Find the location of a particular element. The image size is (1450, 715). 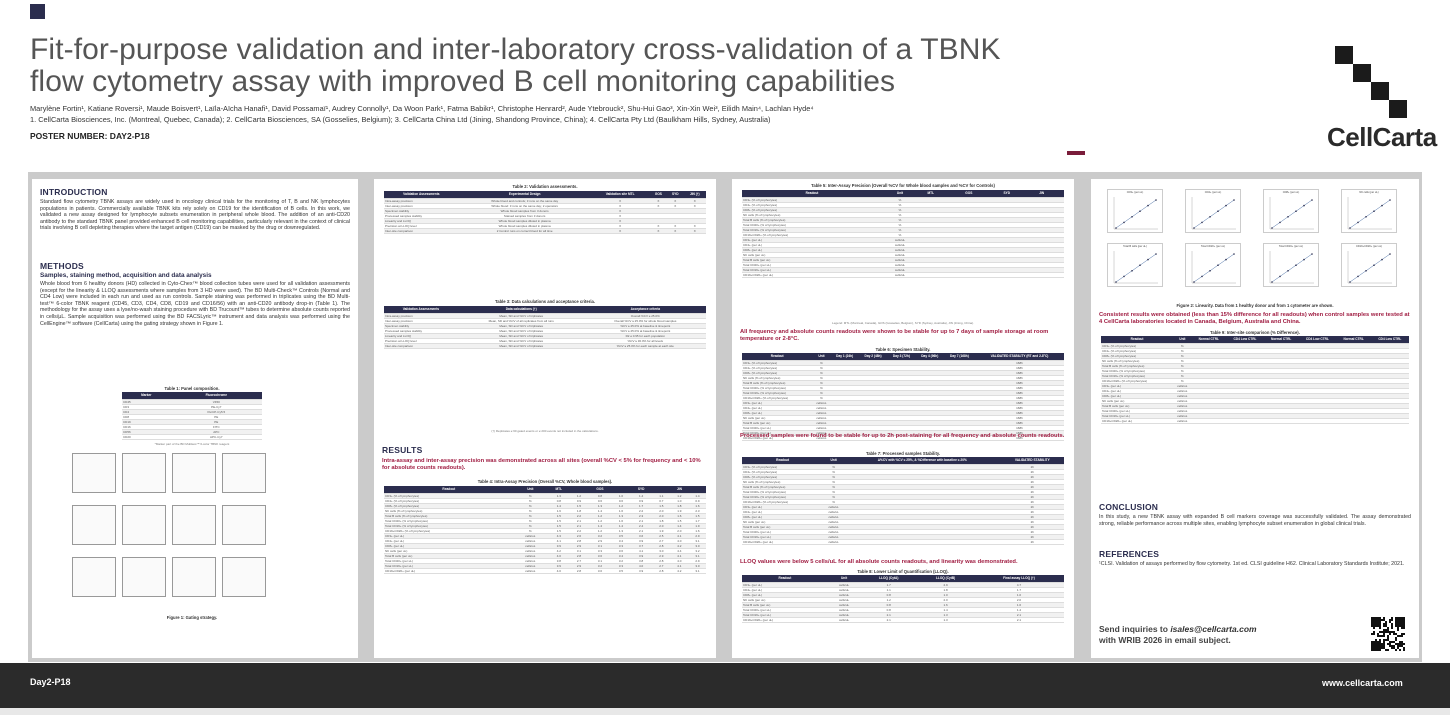

table-cell: Intra-assay precision is located at coordinates (421, 316).